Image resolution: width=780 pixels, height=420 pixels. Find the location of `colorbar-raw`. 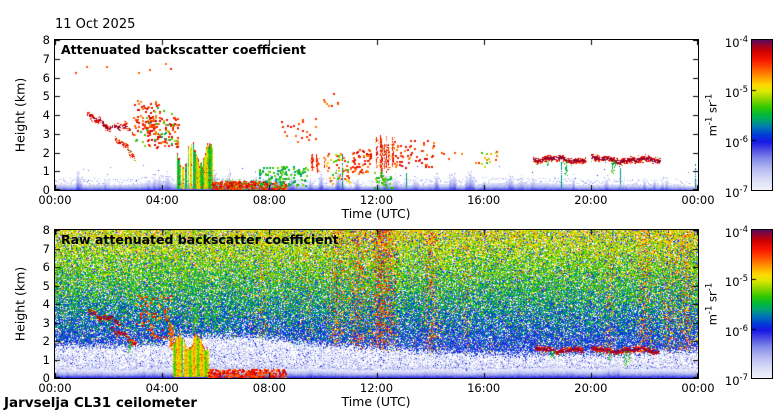

colorbar-raw is located at coordinates (762, 304).